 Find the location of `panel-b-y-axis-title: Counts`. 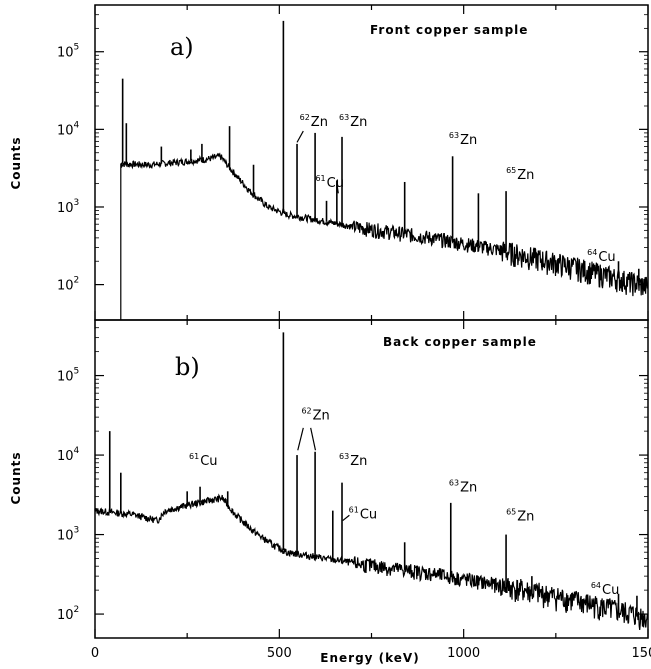

panel-b-y-axis-title: Counts is located at coordinates (16, 477).